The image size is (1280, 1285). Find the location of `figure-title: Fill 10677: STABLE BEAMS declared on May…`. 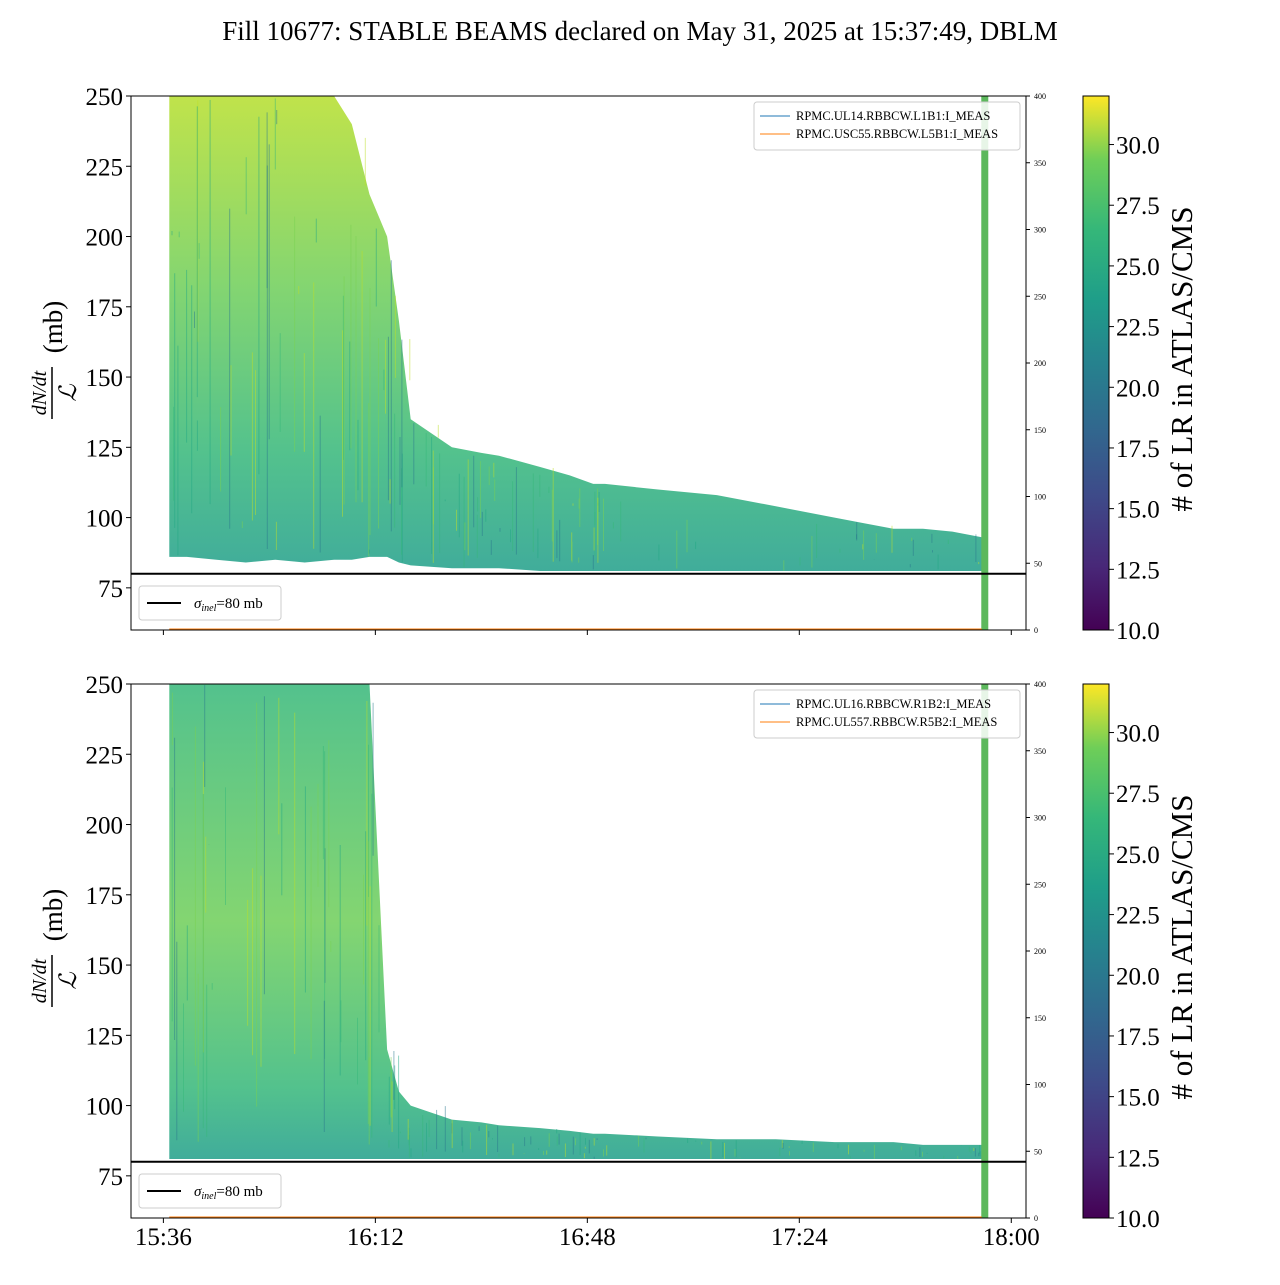

figure-title: Fill 10677: STABLE BEAMS declared on May… is located at coordinates (640, 31).